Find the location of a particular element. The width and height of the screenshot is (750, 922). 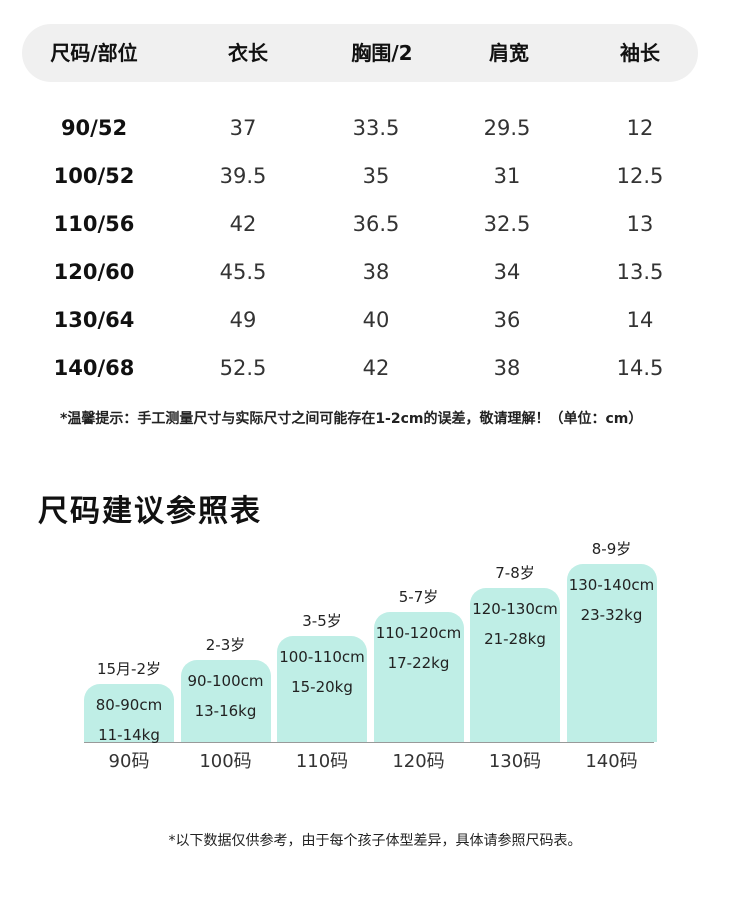

shoulder-cell: 34 is located at coordinates (507, 272).